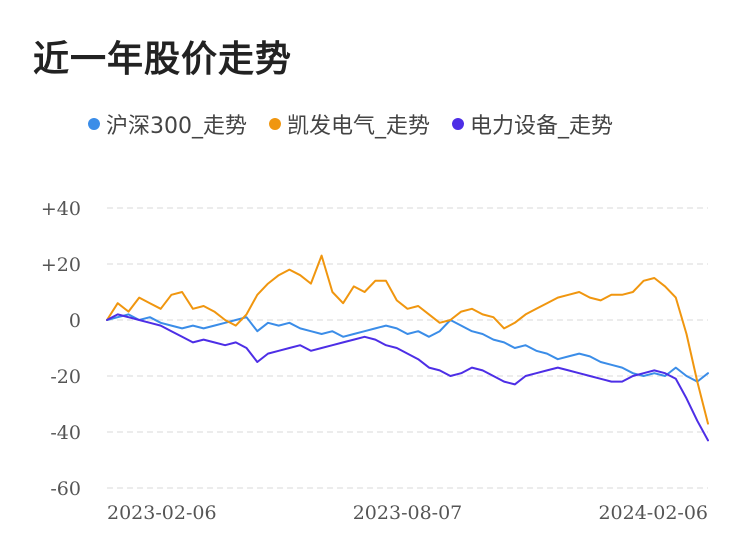 This screenshot has height=558, width=750. I want to click on x-tick-label: 2024-02-06, so click(653, 513).